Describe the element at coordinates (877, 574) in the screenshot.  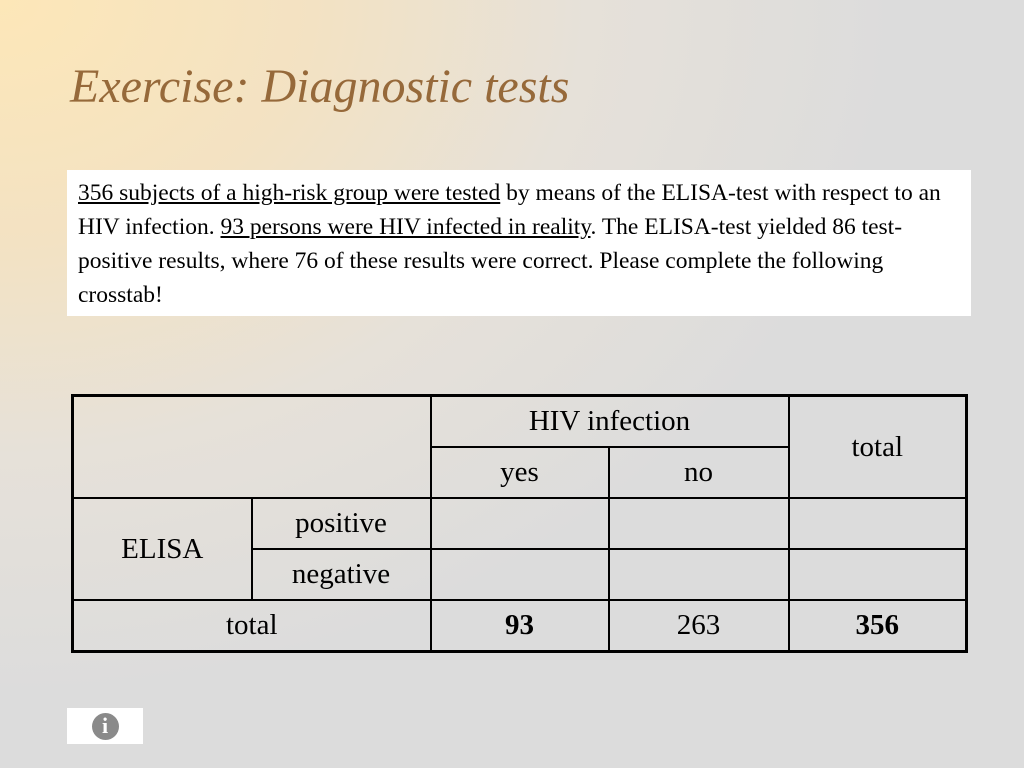
I see `cell-negative-total` at that location.